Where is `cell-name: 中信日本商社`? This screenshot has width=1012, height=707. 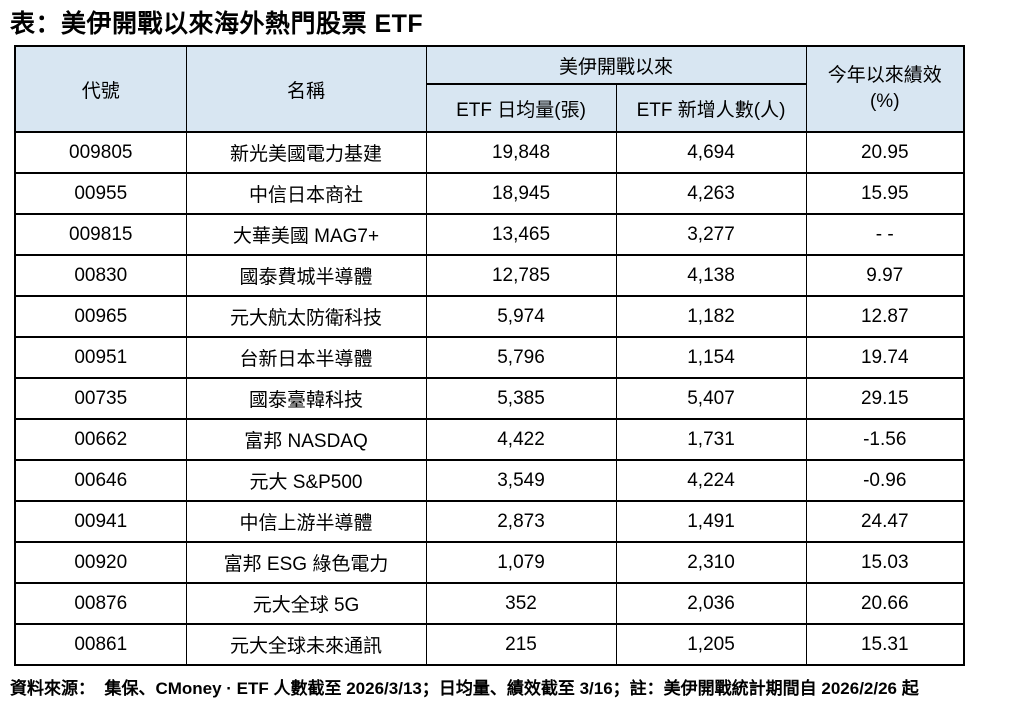 cell-name: 中信日本商社 is located at coordinates (306, 193).